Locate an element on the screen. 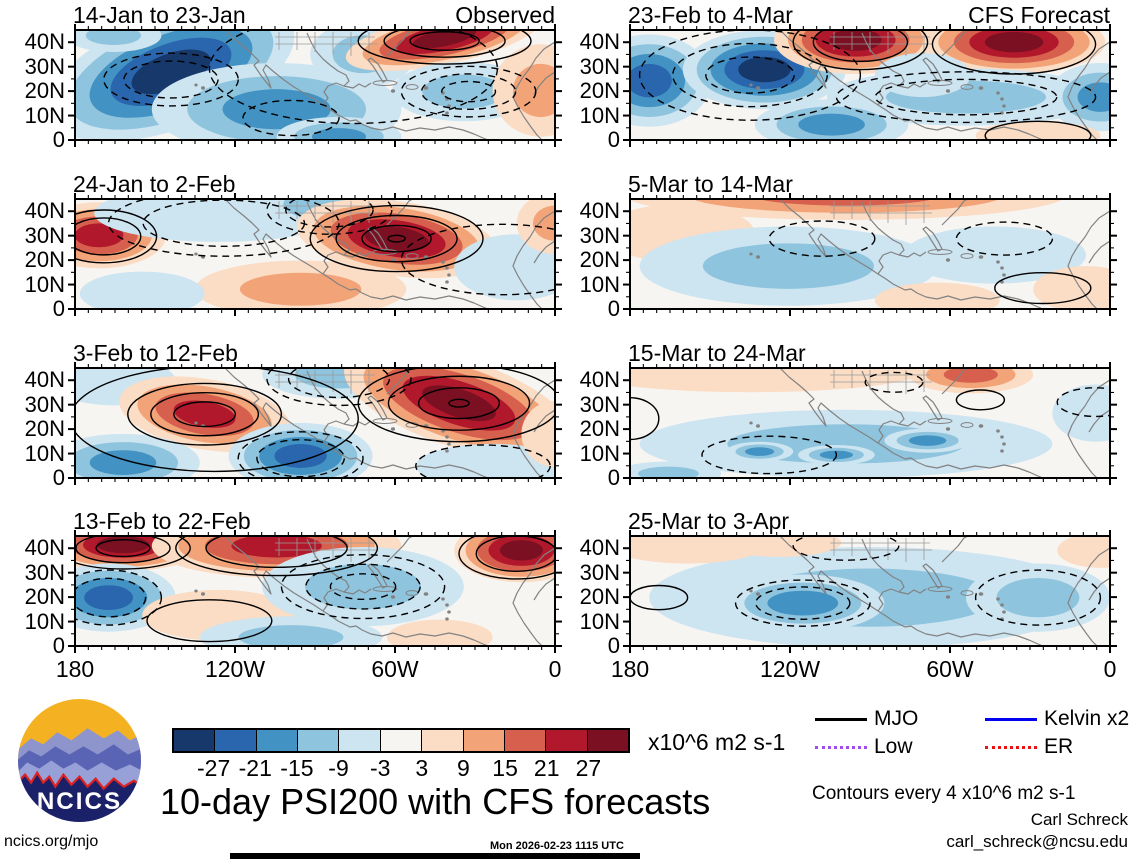 This screenshot has width=1135, height=859. colorbar-level-label: 3 is located at coordinates (422, 768).